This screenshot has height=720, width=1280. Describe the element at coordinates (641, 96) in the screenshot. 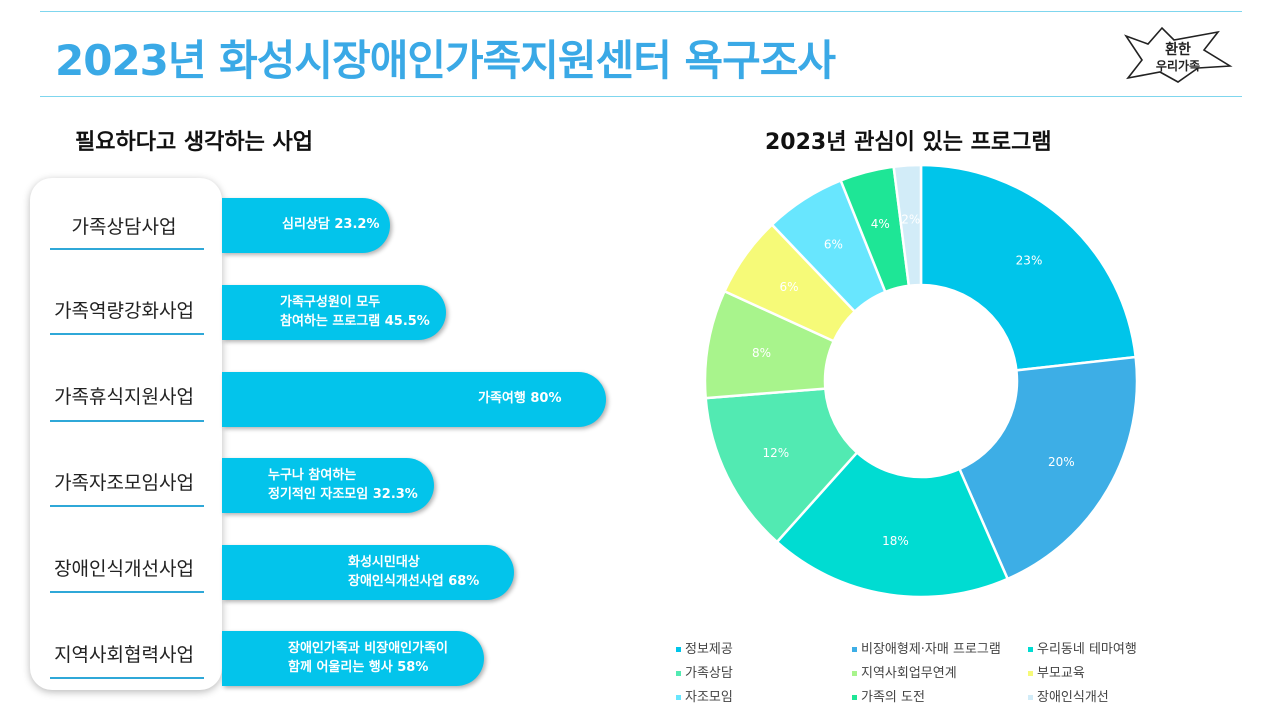

I see `header-divider` at that location.